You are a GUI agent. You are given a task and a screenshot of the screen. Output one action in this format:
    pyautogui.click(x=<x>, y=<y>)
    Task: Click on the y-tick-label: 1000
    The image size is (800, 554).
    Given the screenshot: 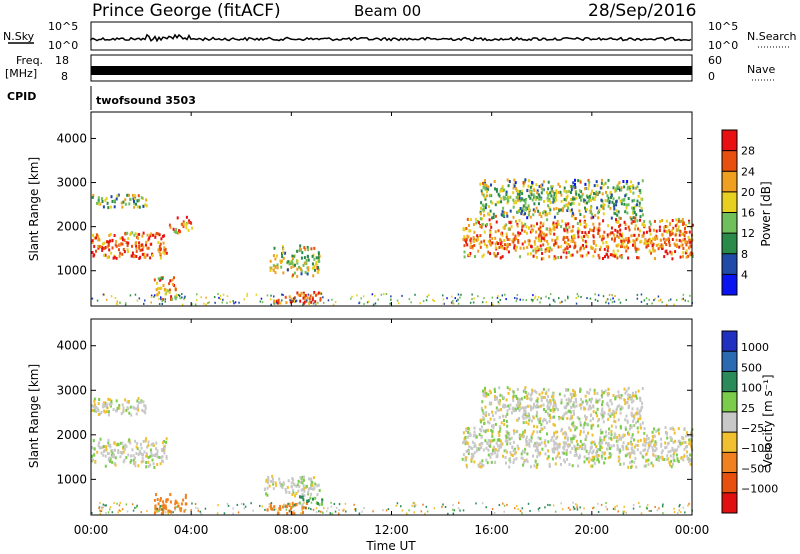 What is the action you would take?
    pyautogui.click(x=71, y=479)
    